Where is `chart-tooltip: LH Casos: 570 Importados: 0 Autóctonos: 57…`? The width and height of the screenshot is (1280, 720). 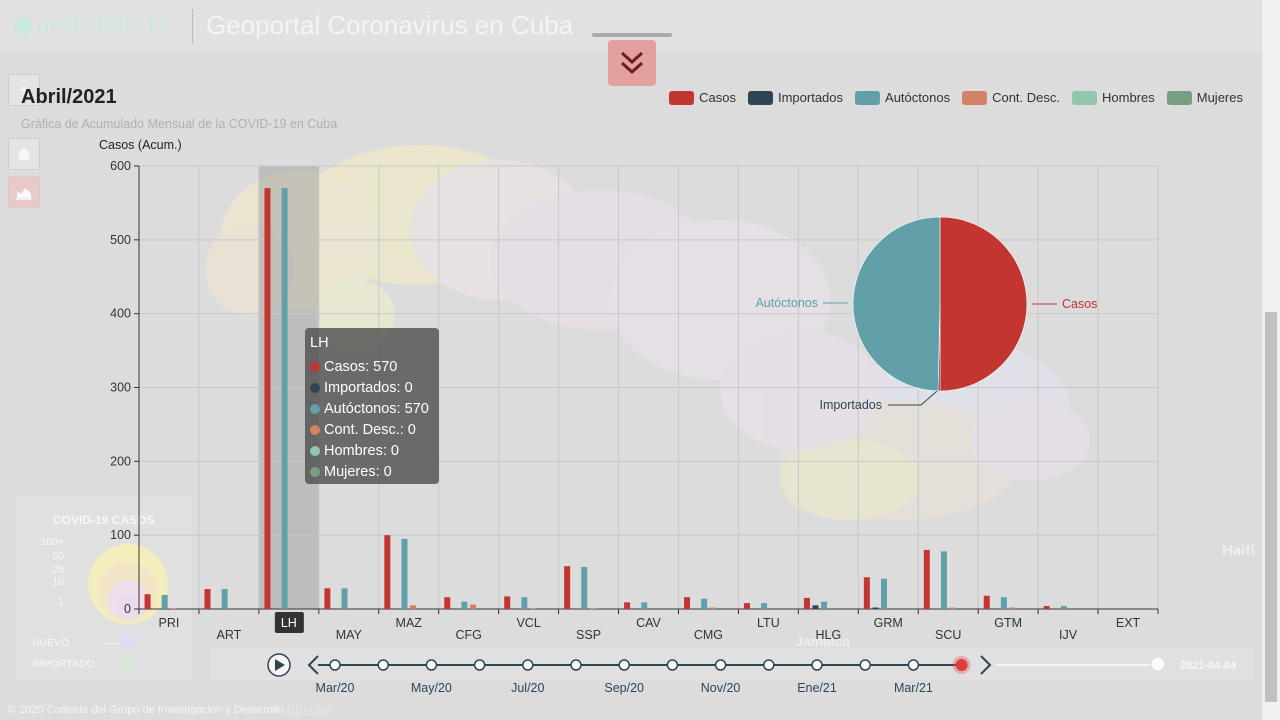
chart-tooltip: LH Casos: 570 Importados: 0 Autóctonos: 57… is located at coordinates (372, 406).